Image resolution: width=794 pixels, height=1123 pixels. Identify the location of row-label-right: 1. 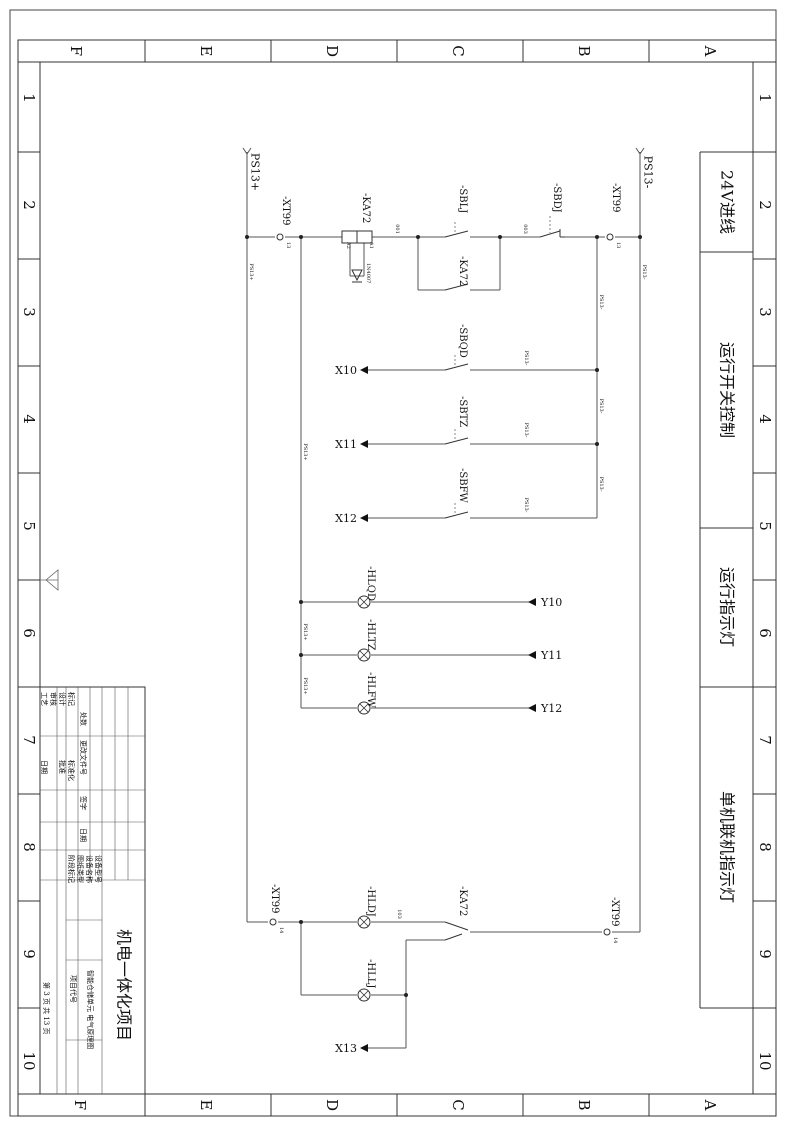
(765, 98).